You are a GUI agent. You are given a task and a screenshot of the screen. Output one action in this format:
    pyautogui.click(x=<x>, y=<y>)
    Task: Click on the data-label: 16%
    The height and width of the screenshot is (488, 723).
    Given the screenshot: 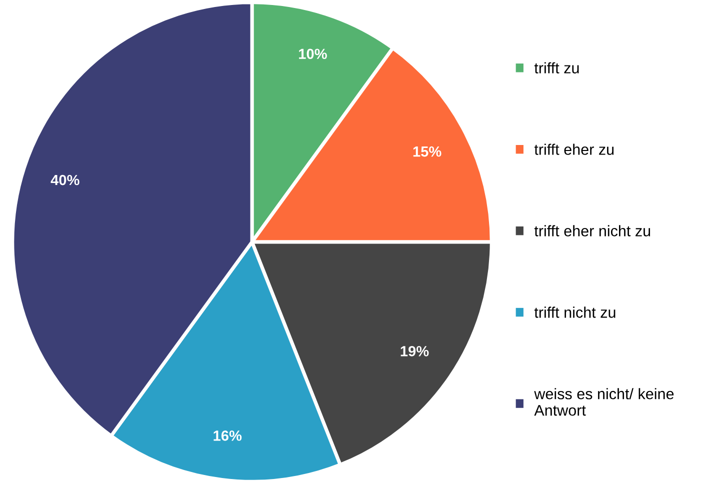 What is the action you would take?
    pyautogui.click(x=228, y=435)
    